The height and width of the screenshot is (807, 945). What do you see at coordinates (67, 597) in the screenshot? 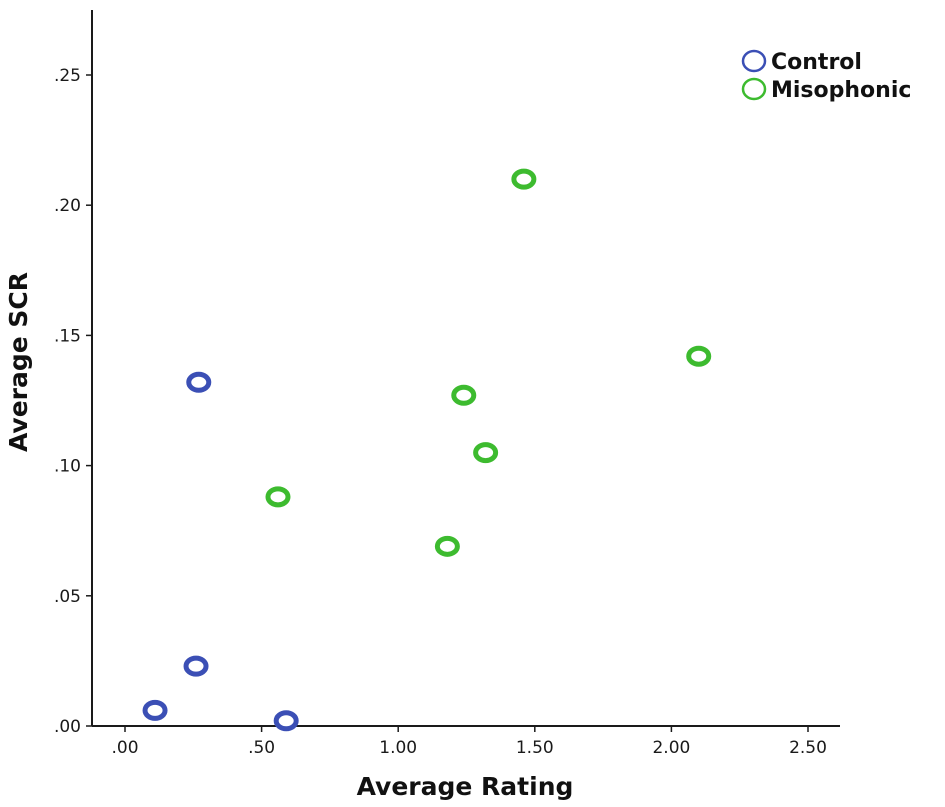
I see `y-tick-label: .05` at bounding box center [67, 597].